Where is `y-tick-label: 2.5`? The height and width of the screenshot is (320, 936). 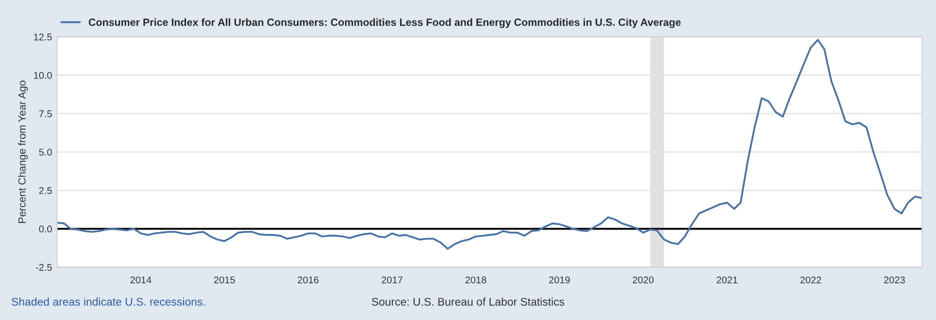 y-tick-label: 2.5 is located at coordinates (45, 190).